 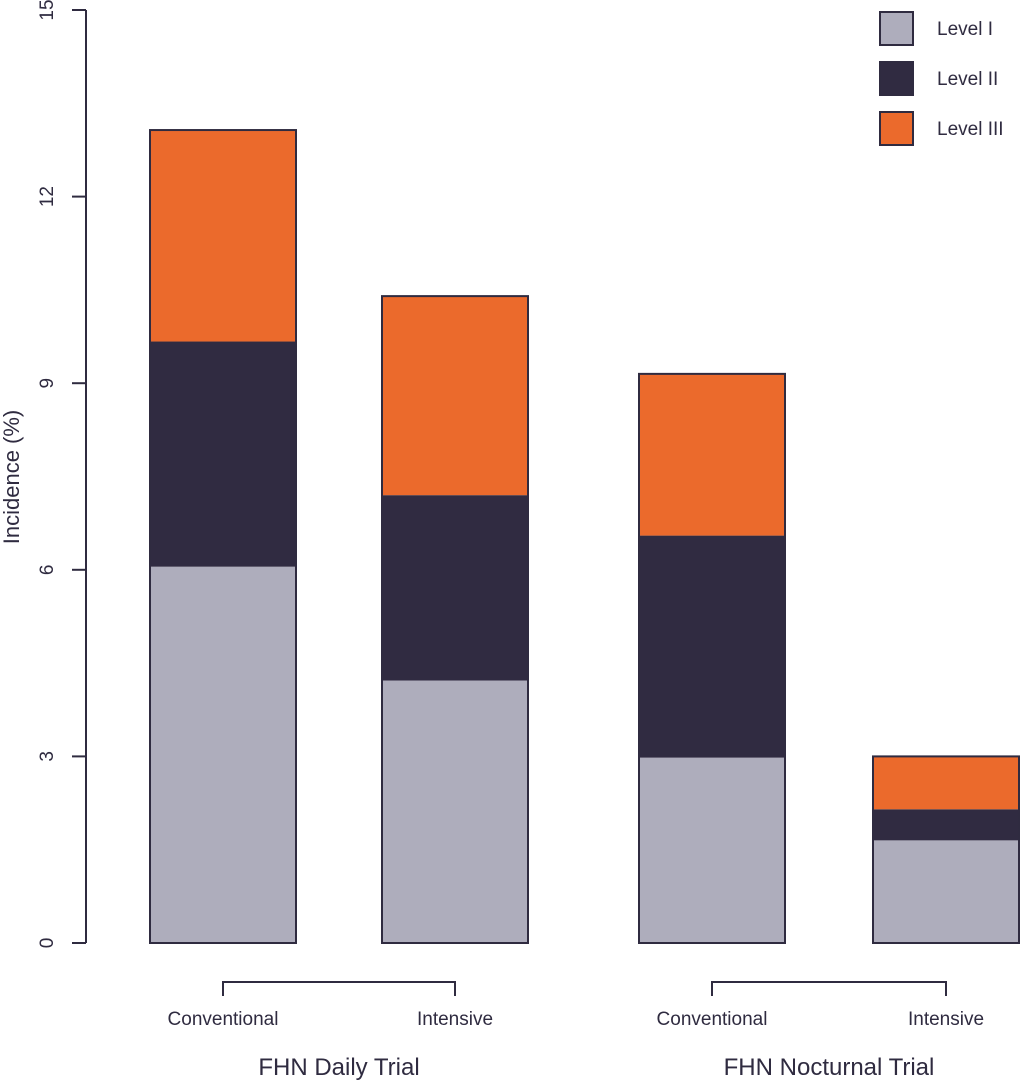 I want to click on bar-0-level-ii, so click(x=223, y=454).